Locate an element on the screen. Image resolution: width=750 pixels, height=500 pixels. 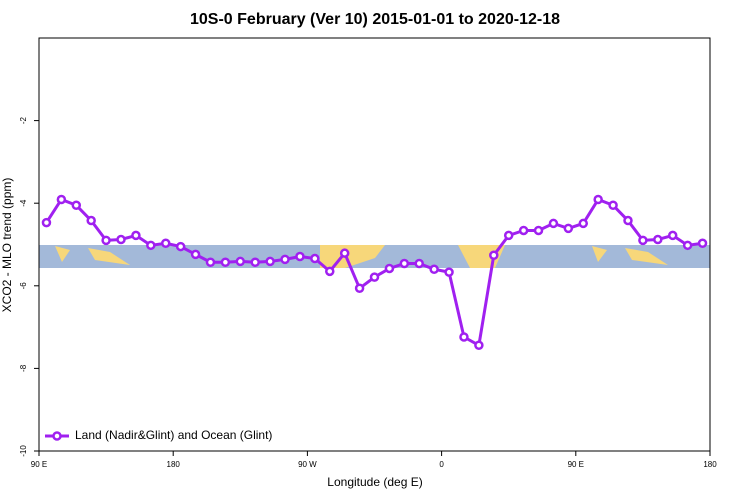
y-axis-label: XCO2 - MLO trend (ppm) is located at coordinates (7, 245).